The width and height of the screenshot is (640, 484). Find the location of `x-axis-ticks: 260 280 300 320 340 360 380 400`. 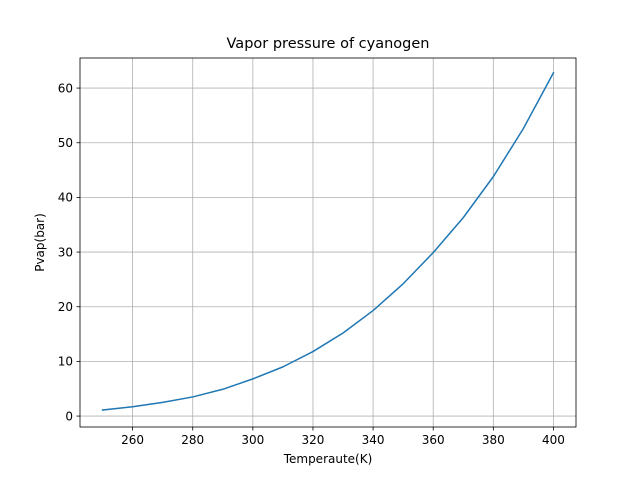

x-axis-ticks: 260 280 300 320 340 360 380 400 is located at coordinates (343, 437).